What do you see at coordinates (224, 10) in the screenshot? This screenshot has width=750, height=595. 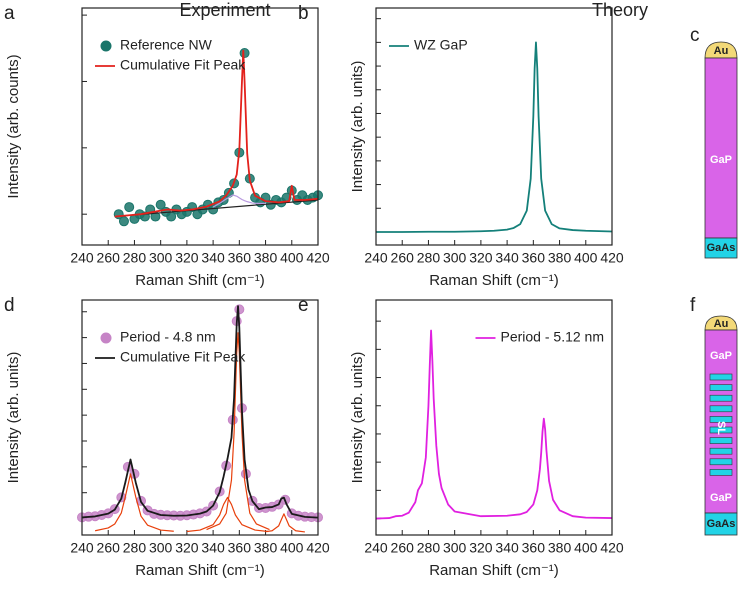 I see `chart-title: Experiment` at bounding box center [224, 10].